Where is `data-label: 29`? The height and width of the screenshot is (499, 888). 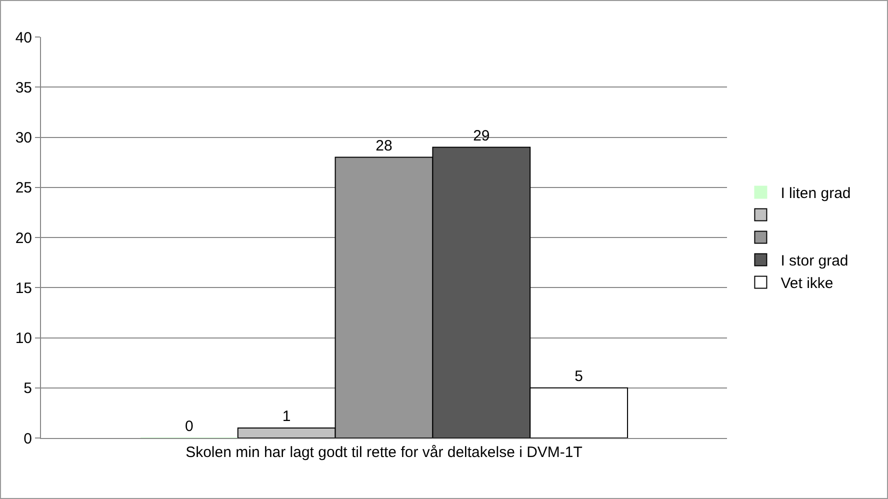 data-label: 29 is located at coordinates (481, 135).